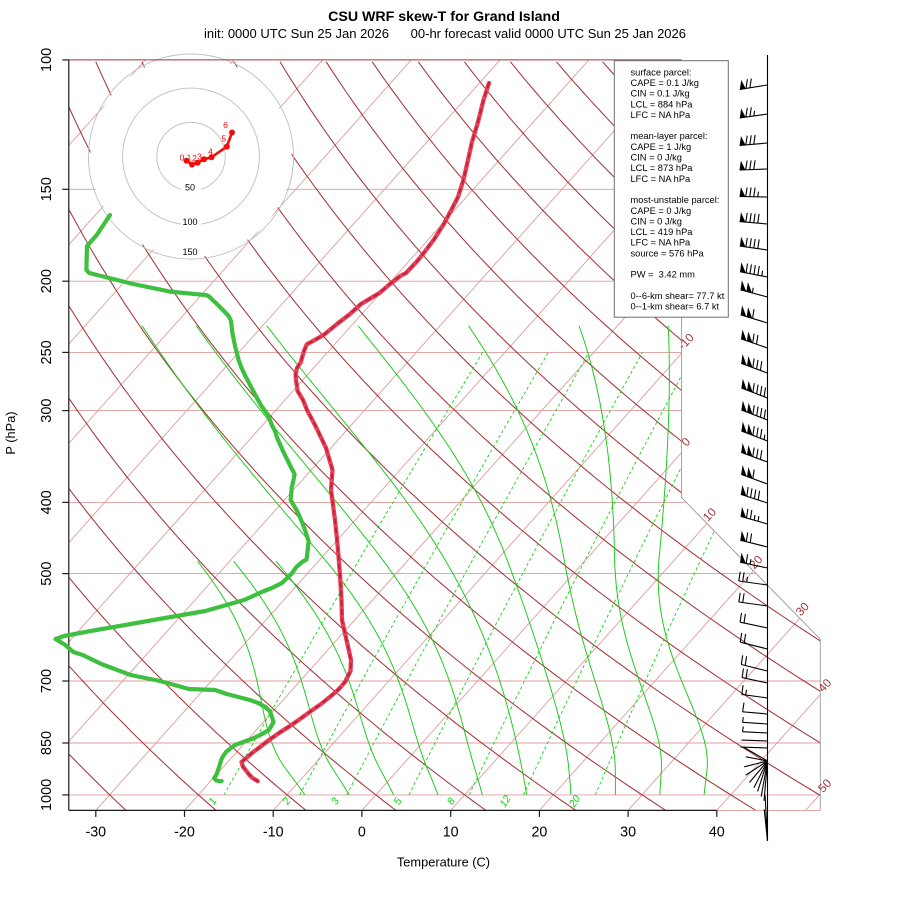 Image resolution: width=900 pixels, height=905 pixels. Describe the element at coordinates (444, 17) in the screenshot. I see `svg-text:CSU WRF skew-T for Grand Islan: CSU WRF skew-T for Grand Island` at that location.